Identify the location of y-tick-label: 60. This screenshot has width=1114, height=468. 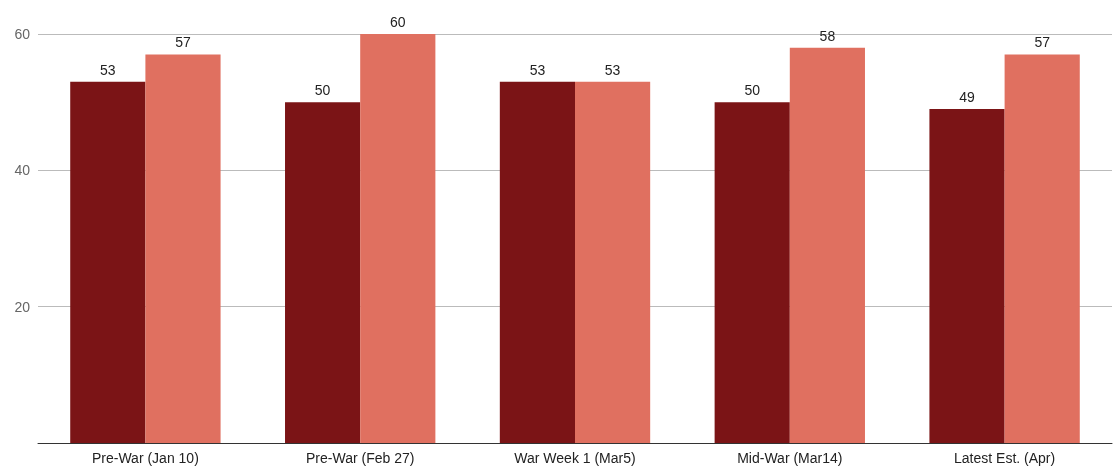
(22, 34).